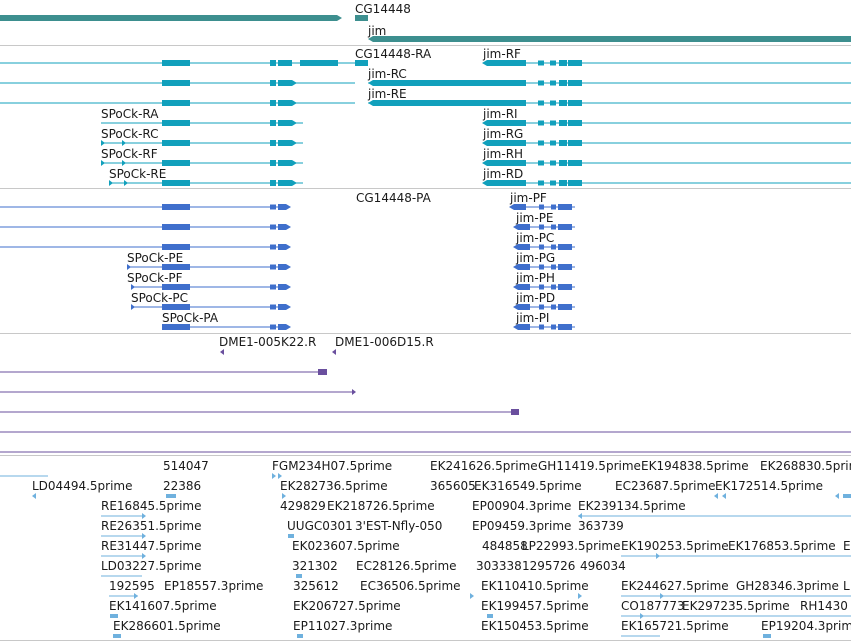  Describe the element at coordinates (214, 586) in the screenshot. I see `est-label: EP18557.3prime` at that location.